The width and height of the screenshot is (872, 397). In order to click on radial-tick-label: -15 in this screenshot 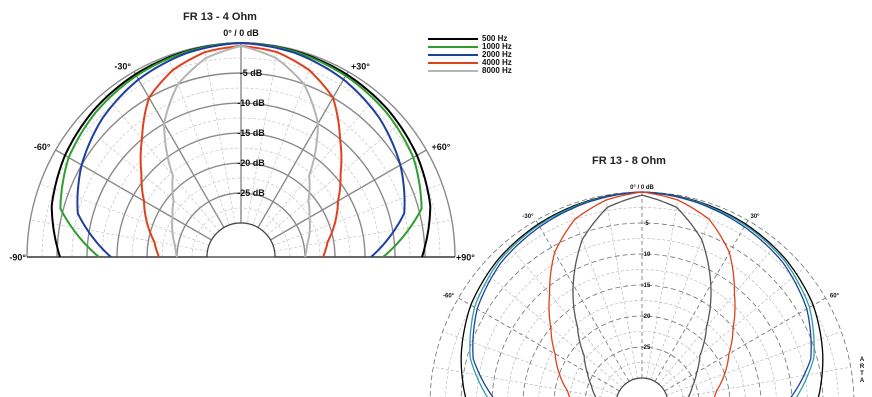, I will do `click(646, 286)`.